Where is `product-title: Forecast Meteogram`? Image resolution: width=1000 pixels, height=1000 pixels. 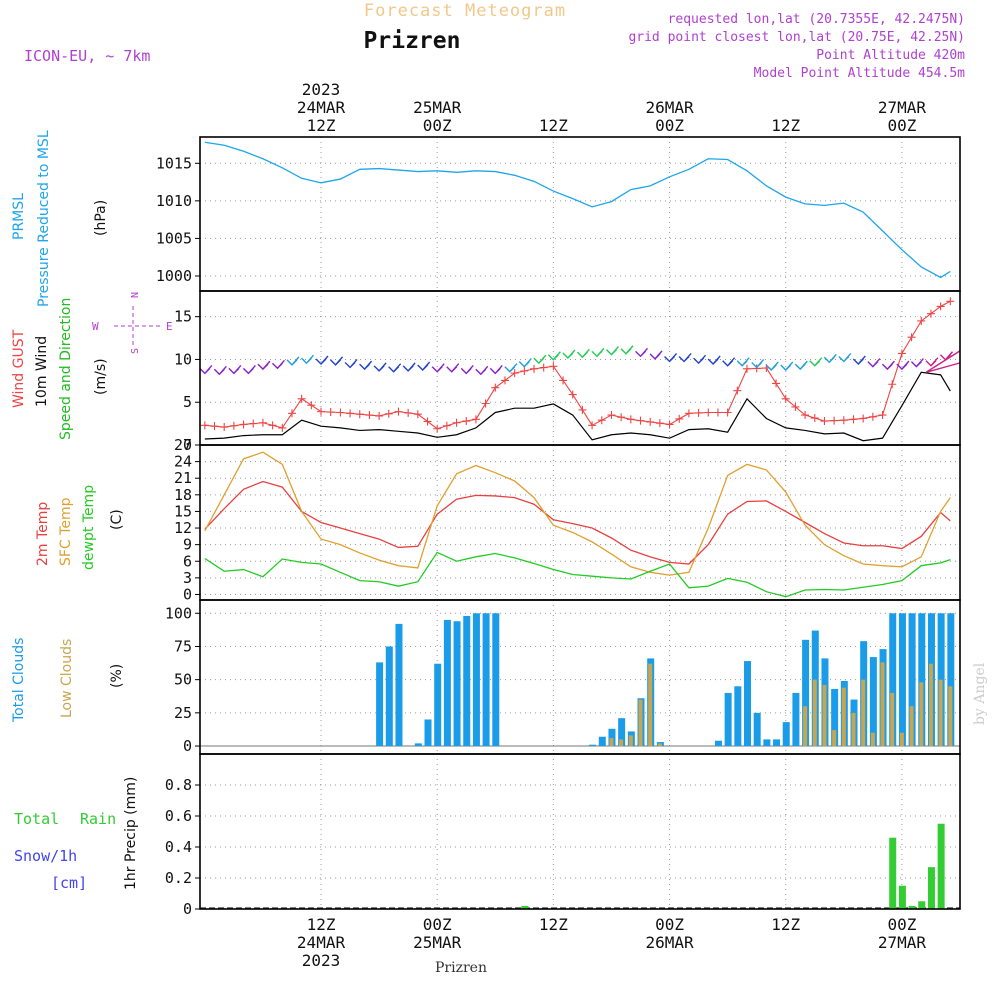
product-title: Forecast Meteogram is located at coordinates (465, 11).